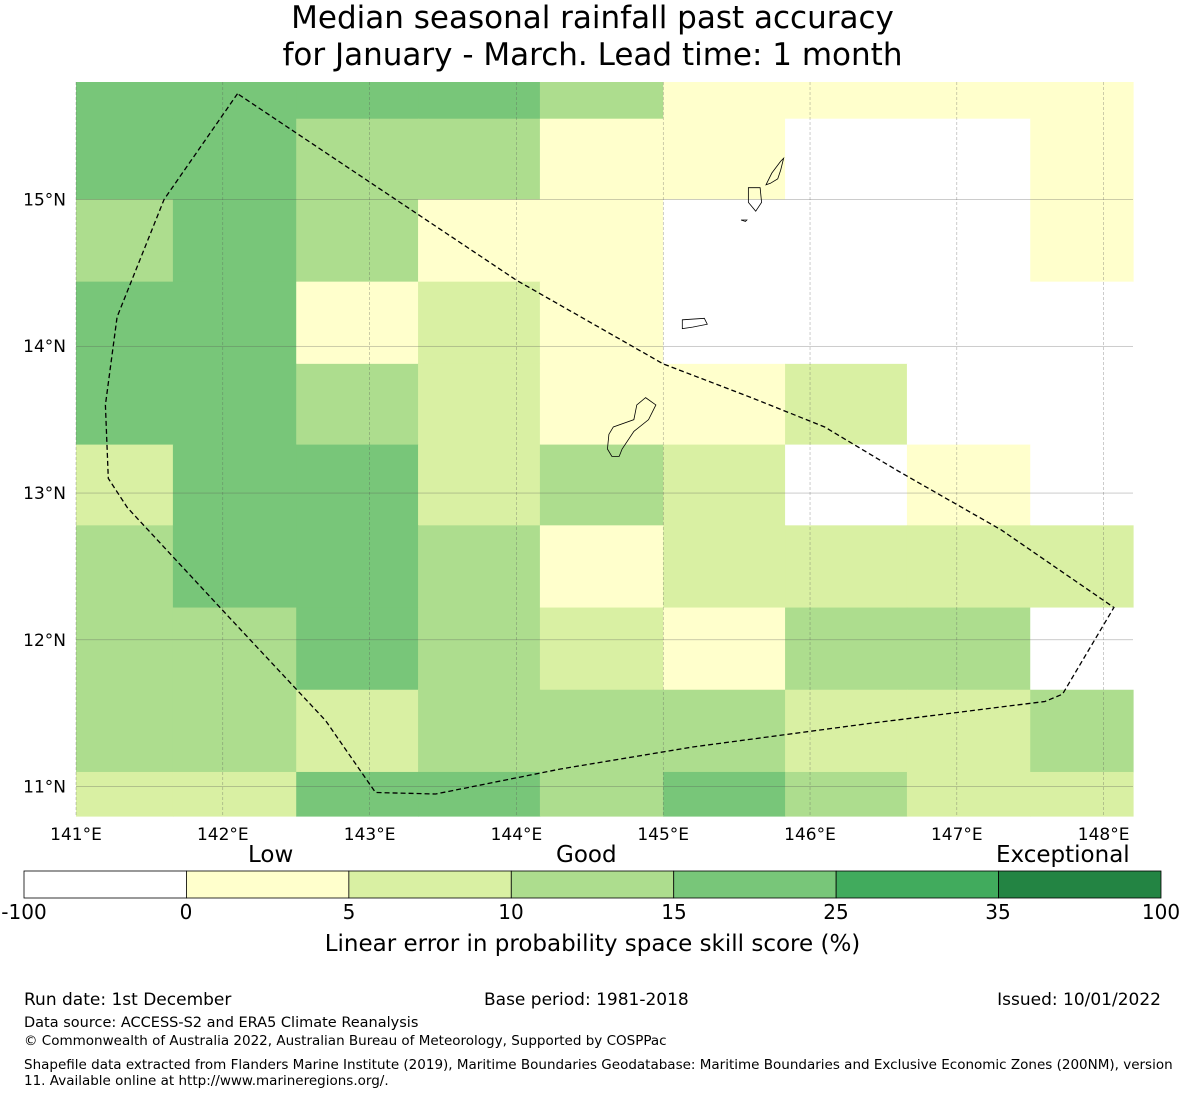 This screenshot has width=1185, height=1095. Describe the element at coordinates (186, 912) in the screenshot. I see `colorbar-tick: 0` at that location.